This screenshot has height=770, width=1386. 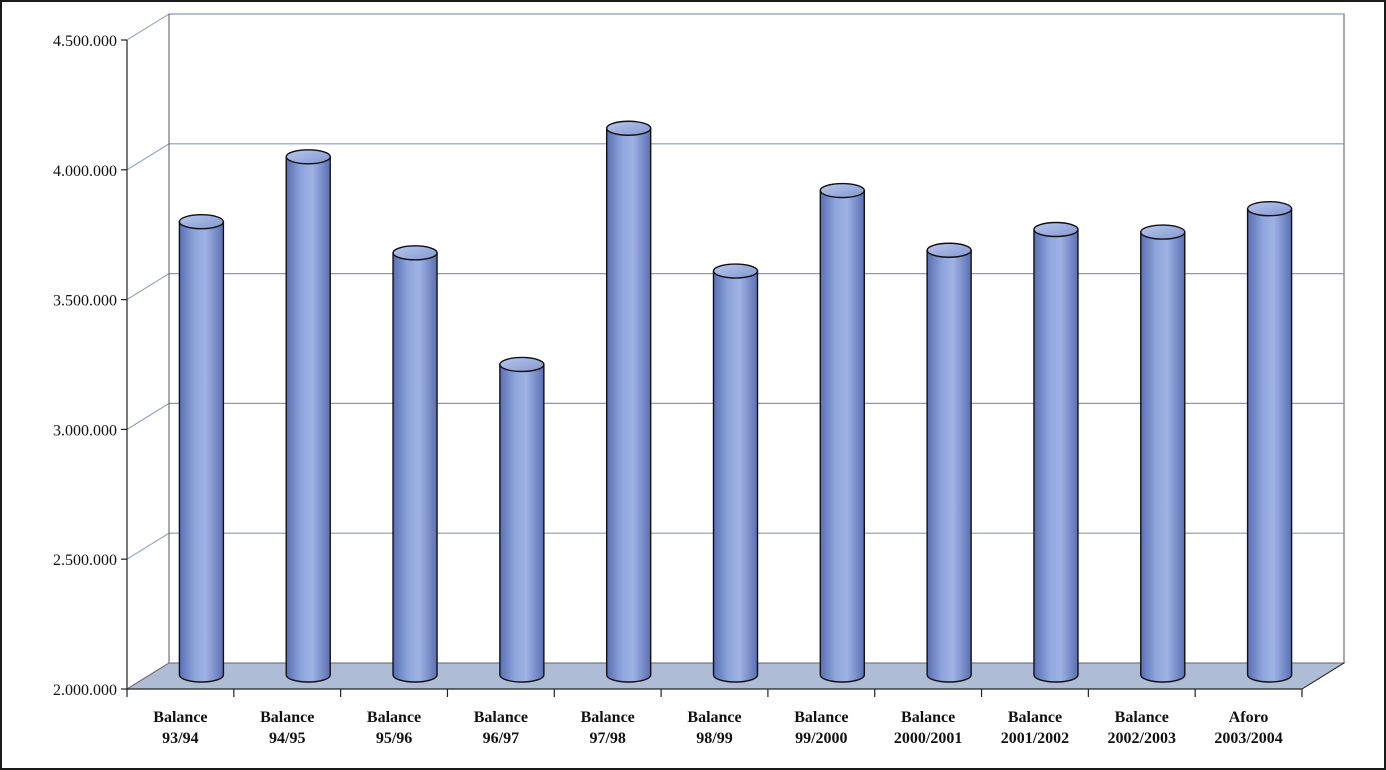 What do you see at coordinates (714, 738) in the screenshot?
I see `x-tick-label: 98/99` at bounding box center [714, 738].